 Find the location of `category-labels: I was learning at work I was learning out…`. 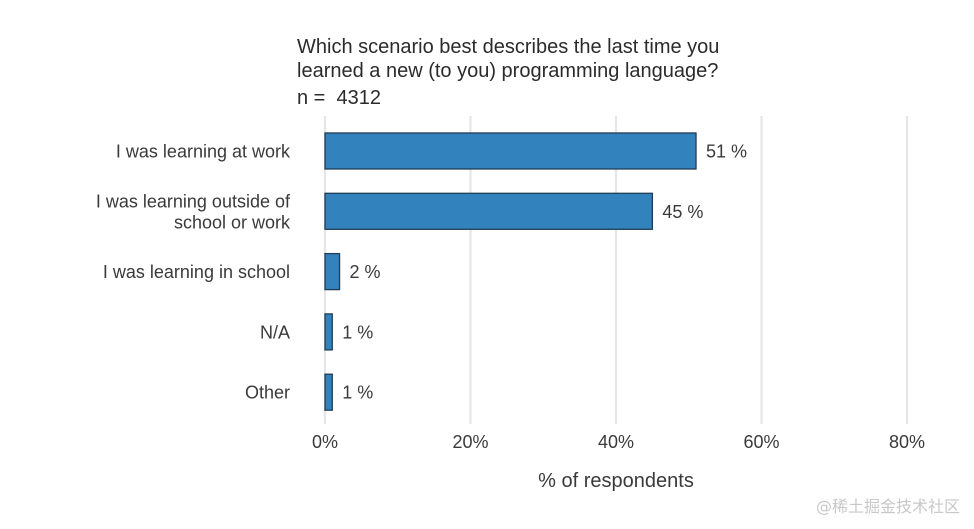

category-labels: I was learning at work I was learning out… is located at coordinates (193, 272).